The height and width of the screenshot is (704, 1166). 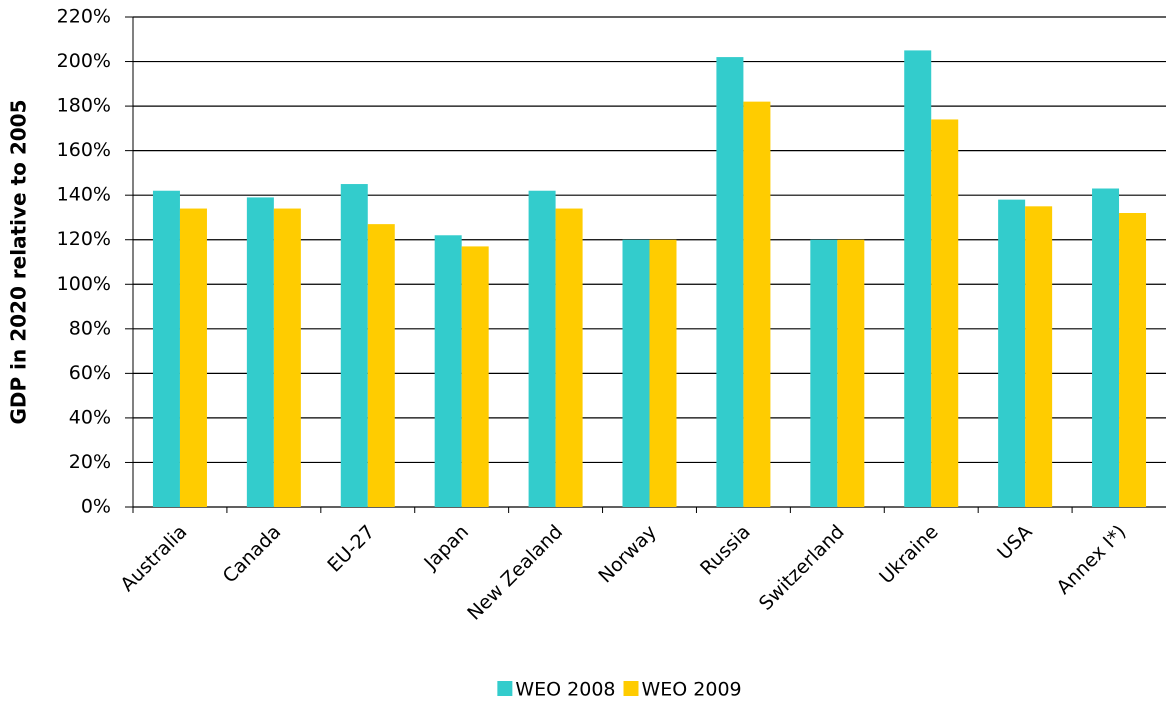 I want to click on y-tick-label: 140%, so click(x=84, y=195).